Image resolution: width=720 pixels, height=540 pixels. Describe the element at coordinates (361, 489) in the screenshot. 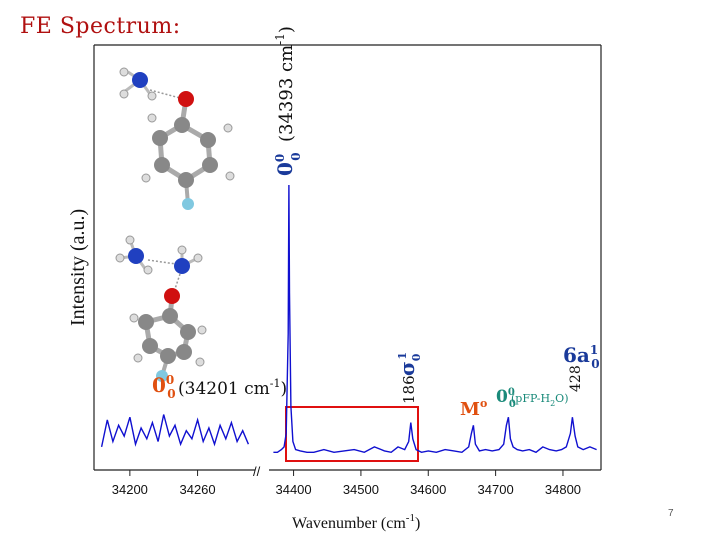

I see `x-tick-label: 34500` at that location.